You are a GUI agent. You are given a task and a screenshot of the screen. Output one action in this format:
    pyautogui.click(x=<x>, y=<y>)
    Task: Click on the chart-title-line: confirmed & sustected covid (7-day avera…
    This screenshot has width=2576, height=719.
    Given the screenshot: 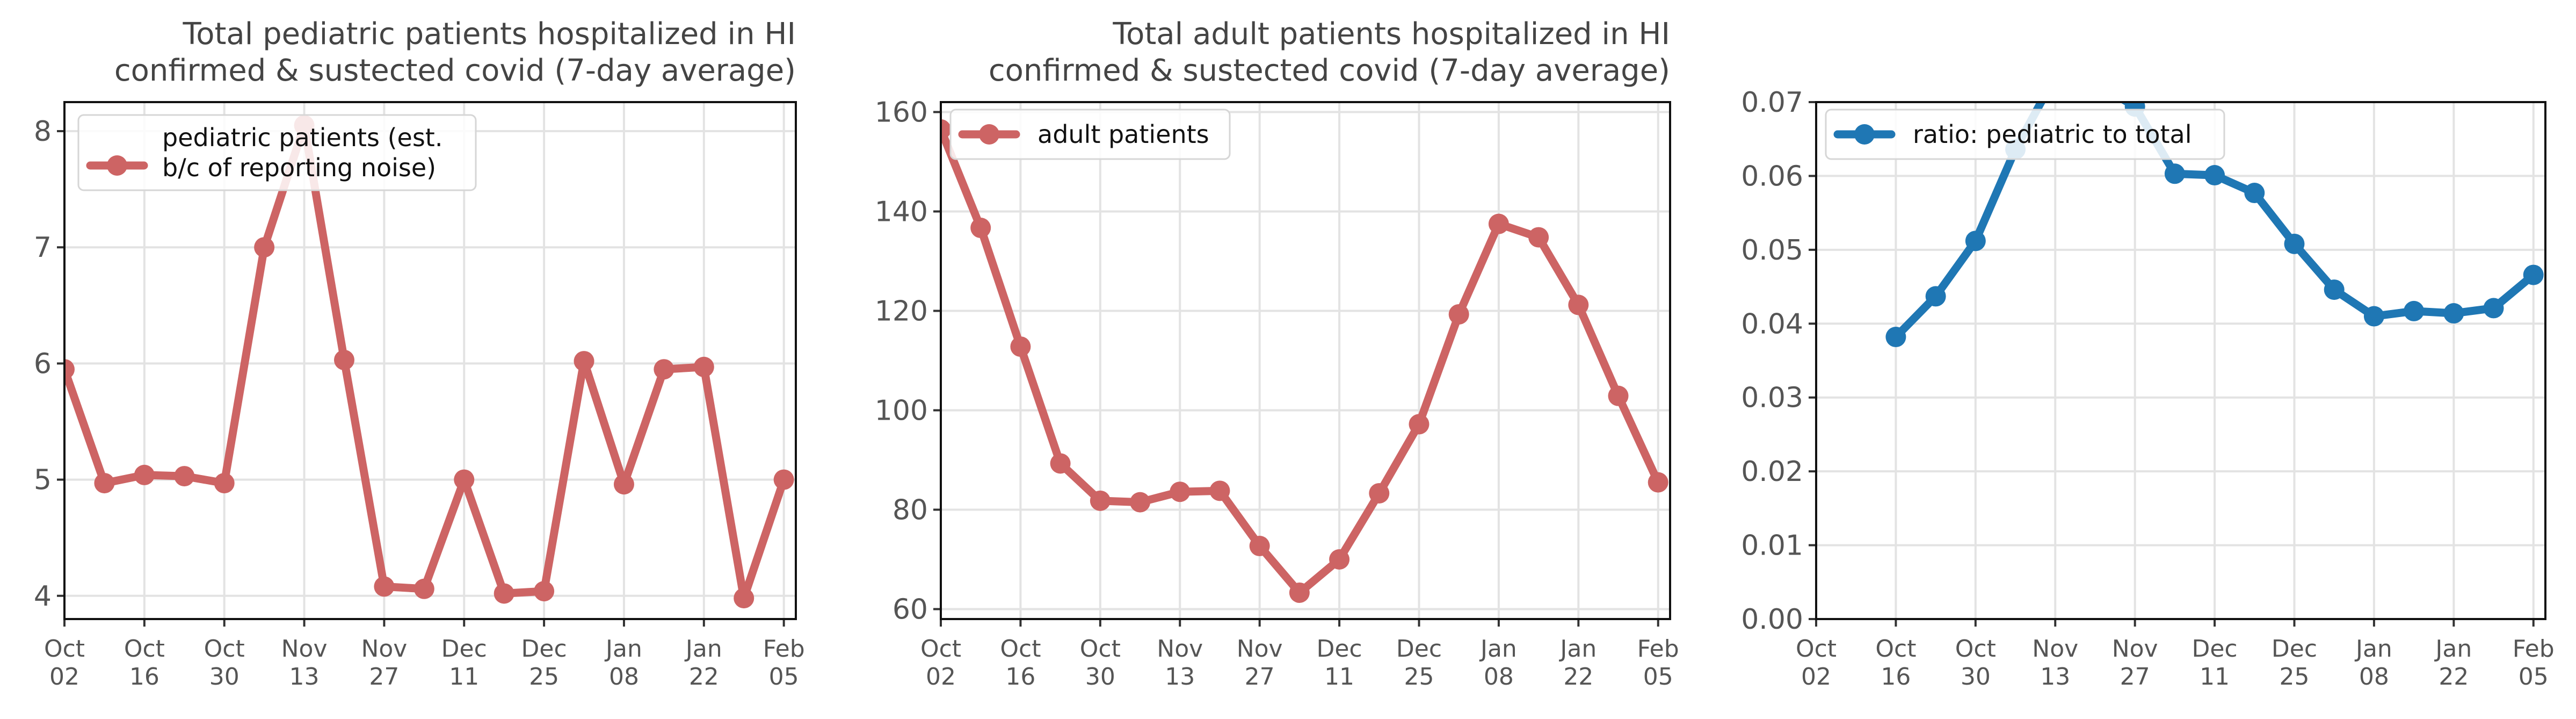 What is the action you would take?
    pyautogui.click(x=455, y=70)
    